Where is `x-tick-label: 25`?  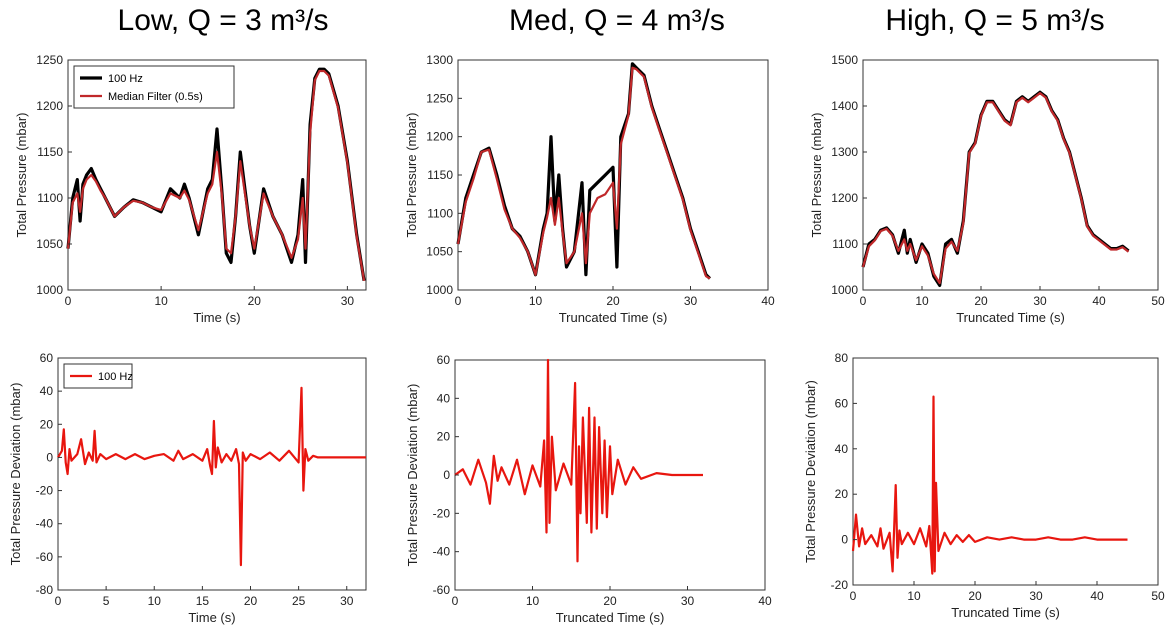 x-tick-label: 25 is located at coordinates (299, 601).